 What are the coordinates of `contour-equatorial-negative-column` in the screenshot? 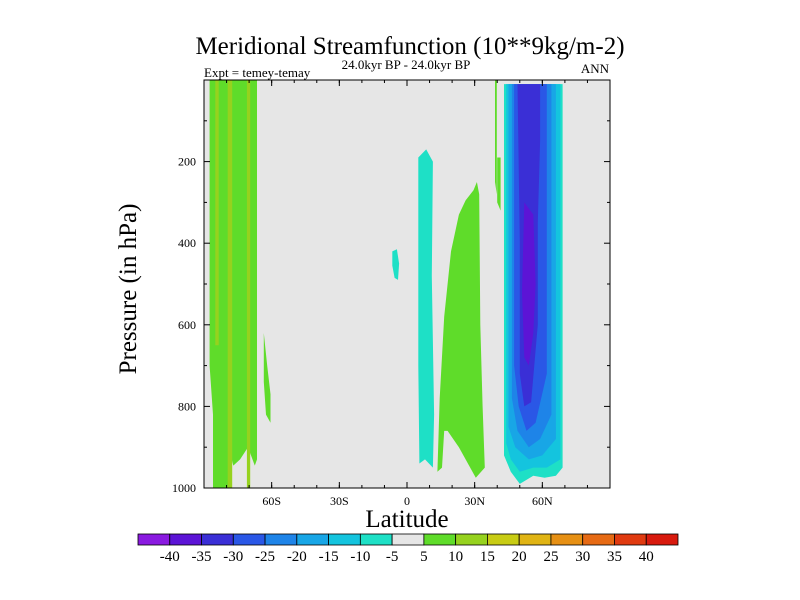 It's located at (426, 308).